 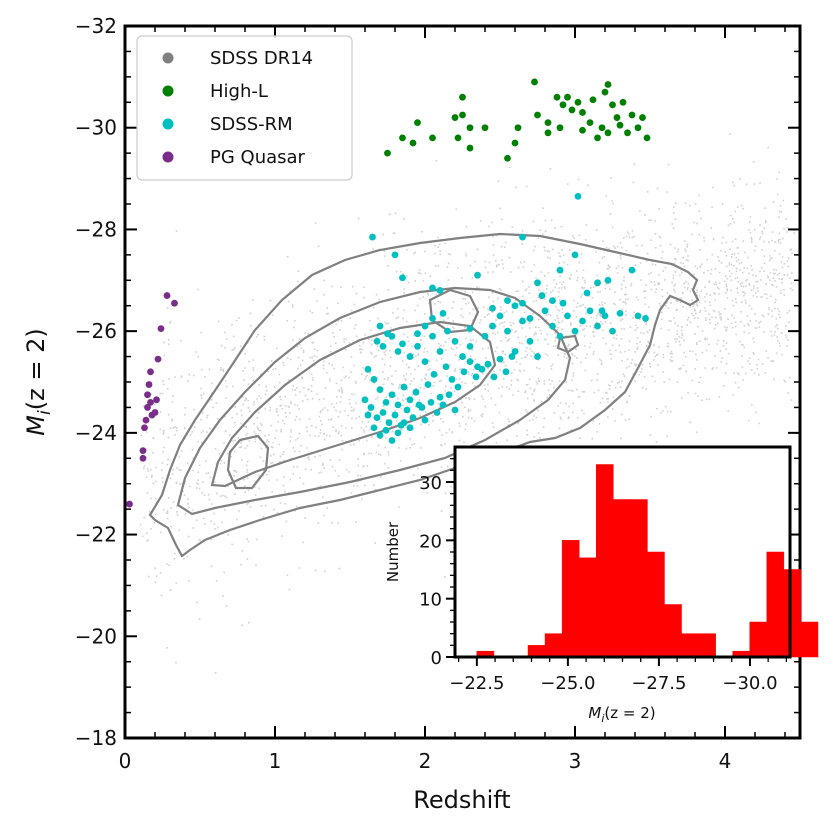 What do you see at coordinates (152, 400) in the screenshot?
I see `series-pg-quasar` at bounding box center [152, 400].